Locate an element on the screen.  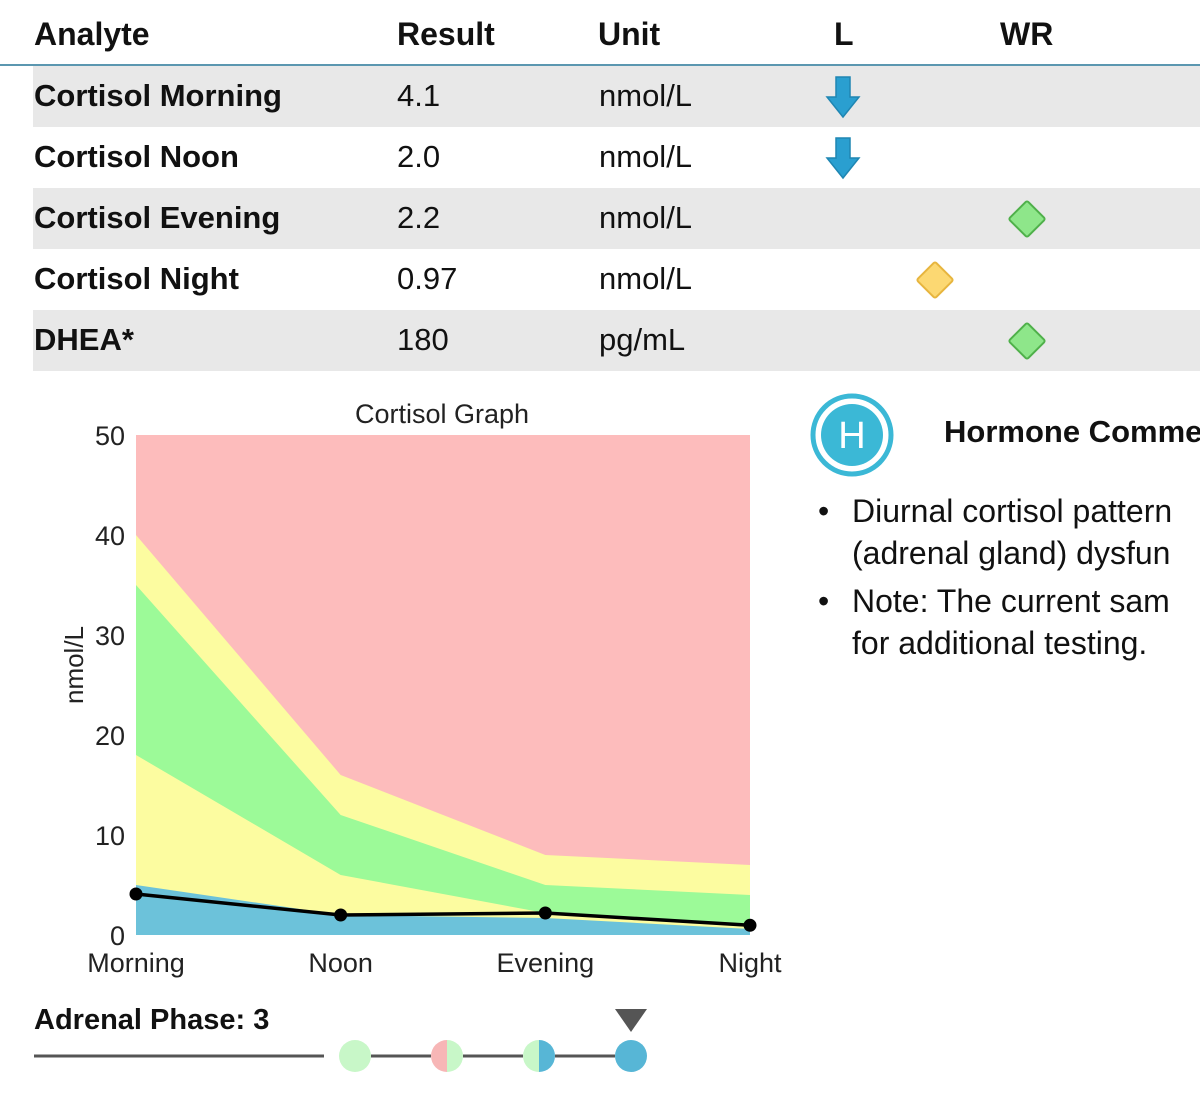
x-tick-label: Noon is located at coordinates (340, 963).